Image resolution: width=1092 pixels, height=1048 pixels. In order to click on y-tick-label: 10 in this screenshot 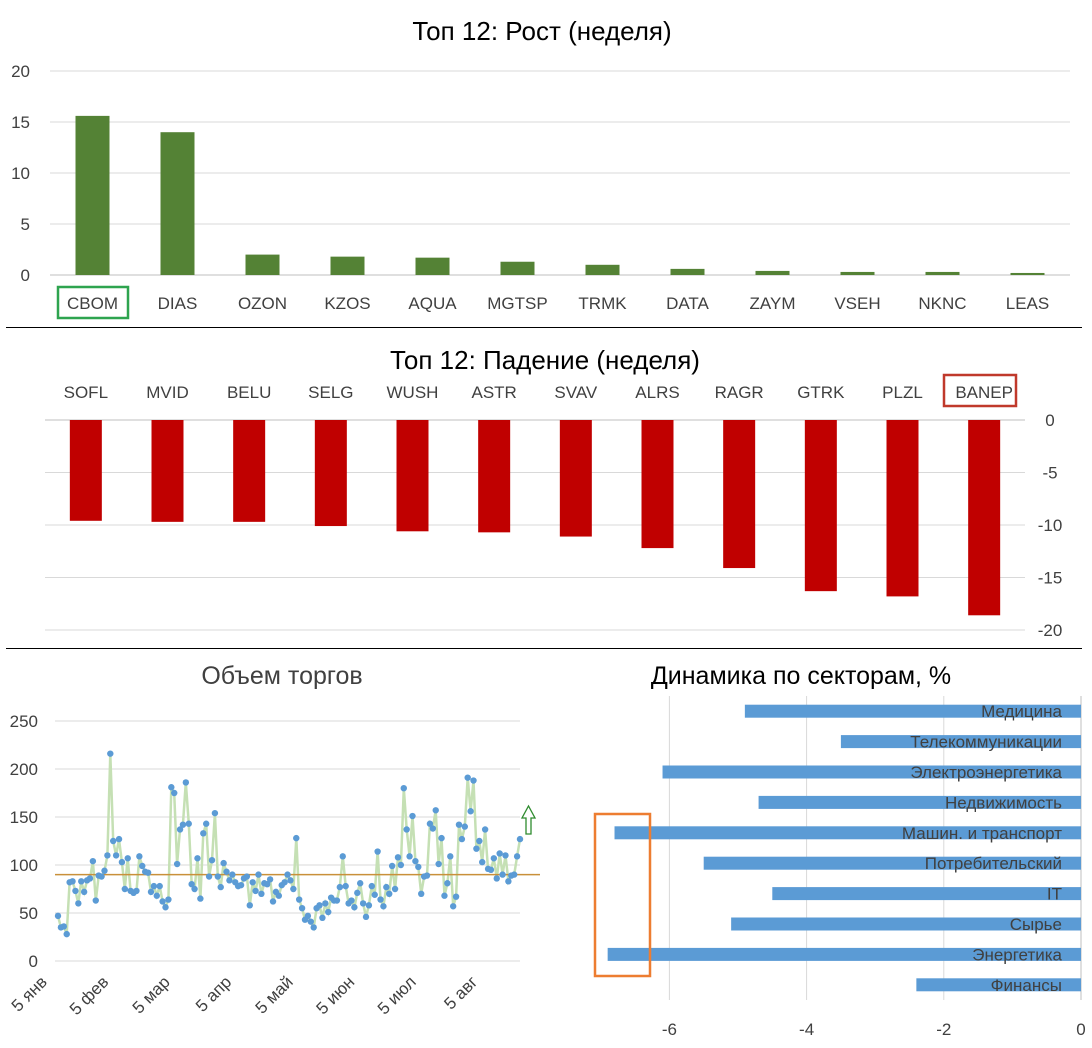, I will do `click(20, 173)`.